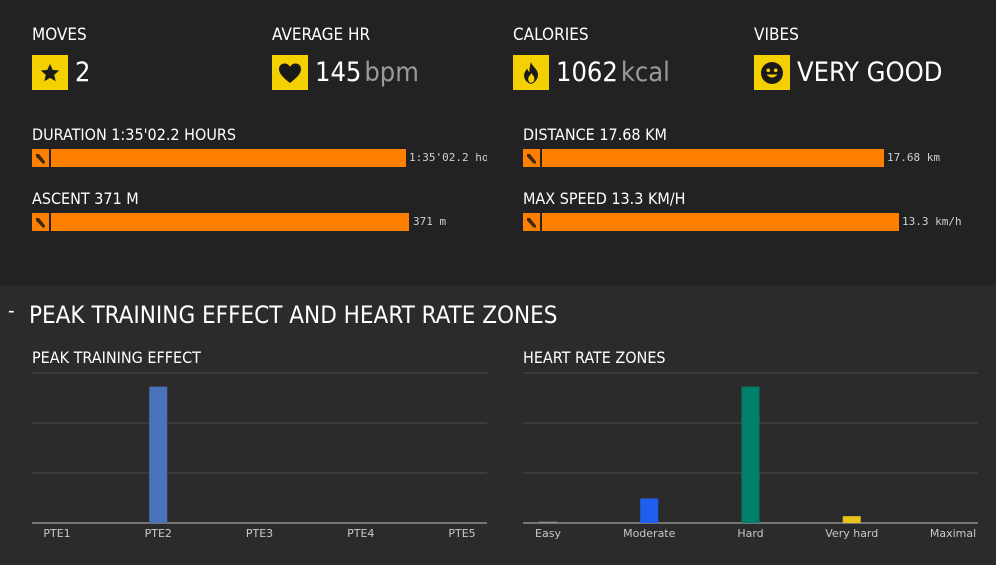 This screenshot has height=565, width=996. Describe the element at coordinates (731, 146) in the screenshot. I see `metric-distance: DISTANCE 17.68 KM 17.68 km` at that location.